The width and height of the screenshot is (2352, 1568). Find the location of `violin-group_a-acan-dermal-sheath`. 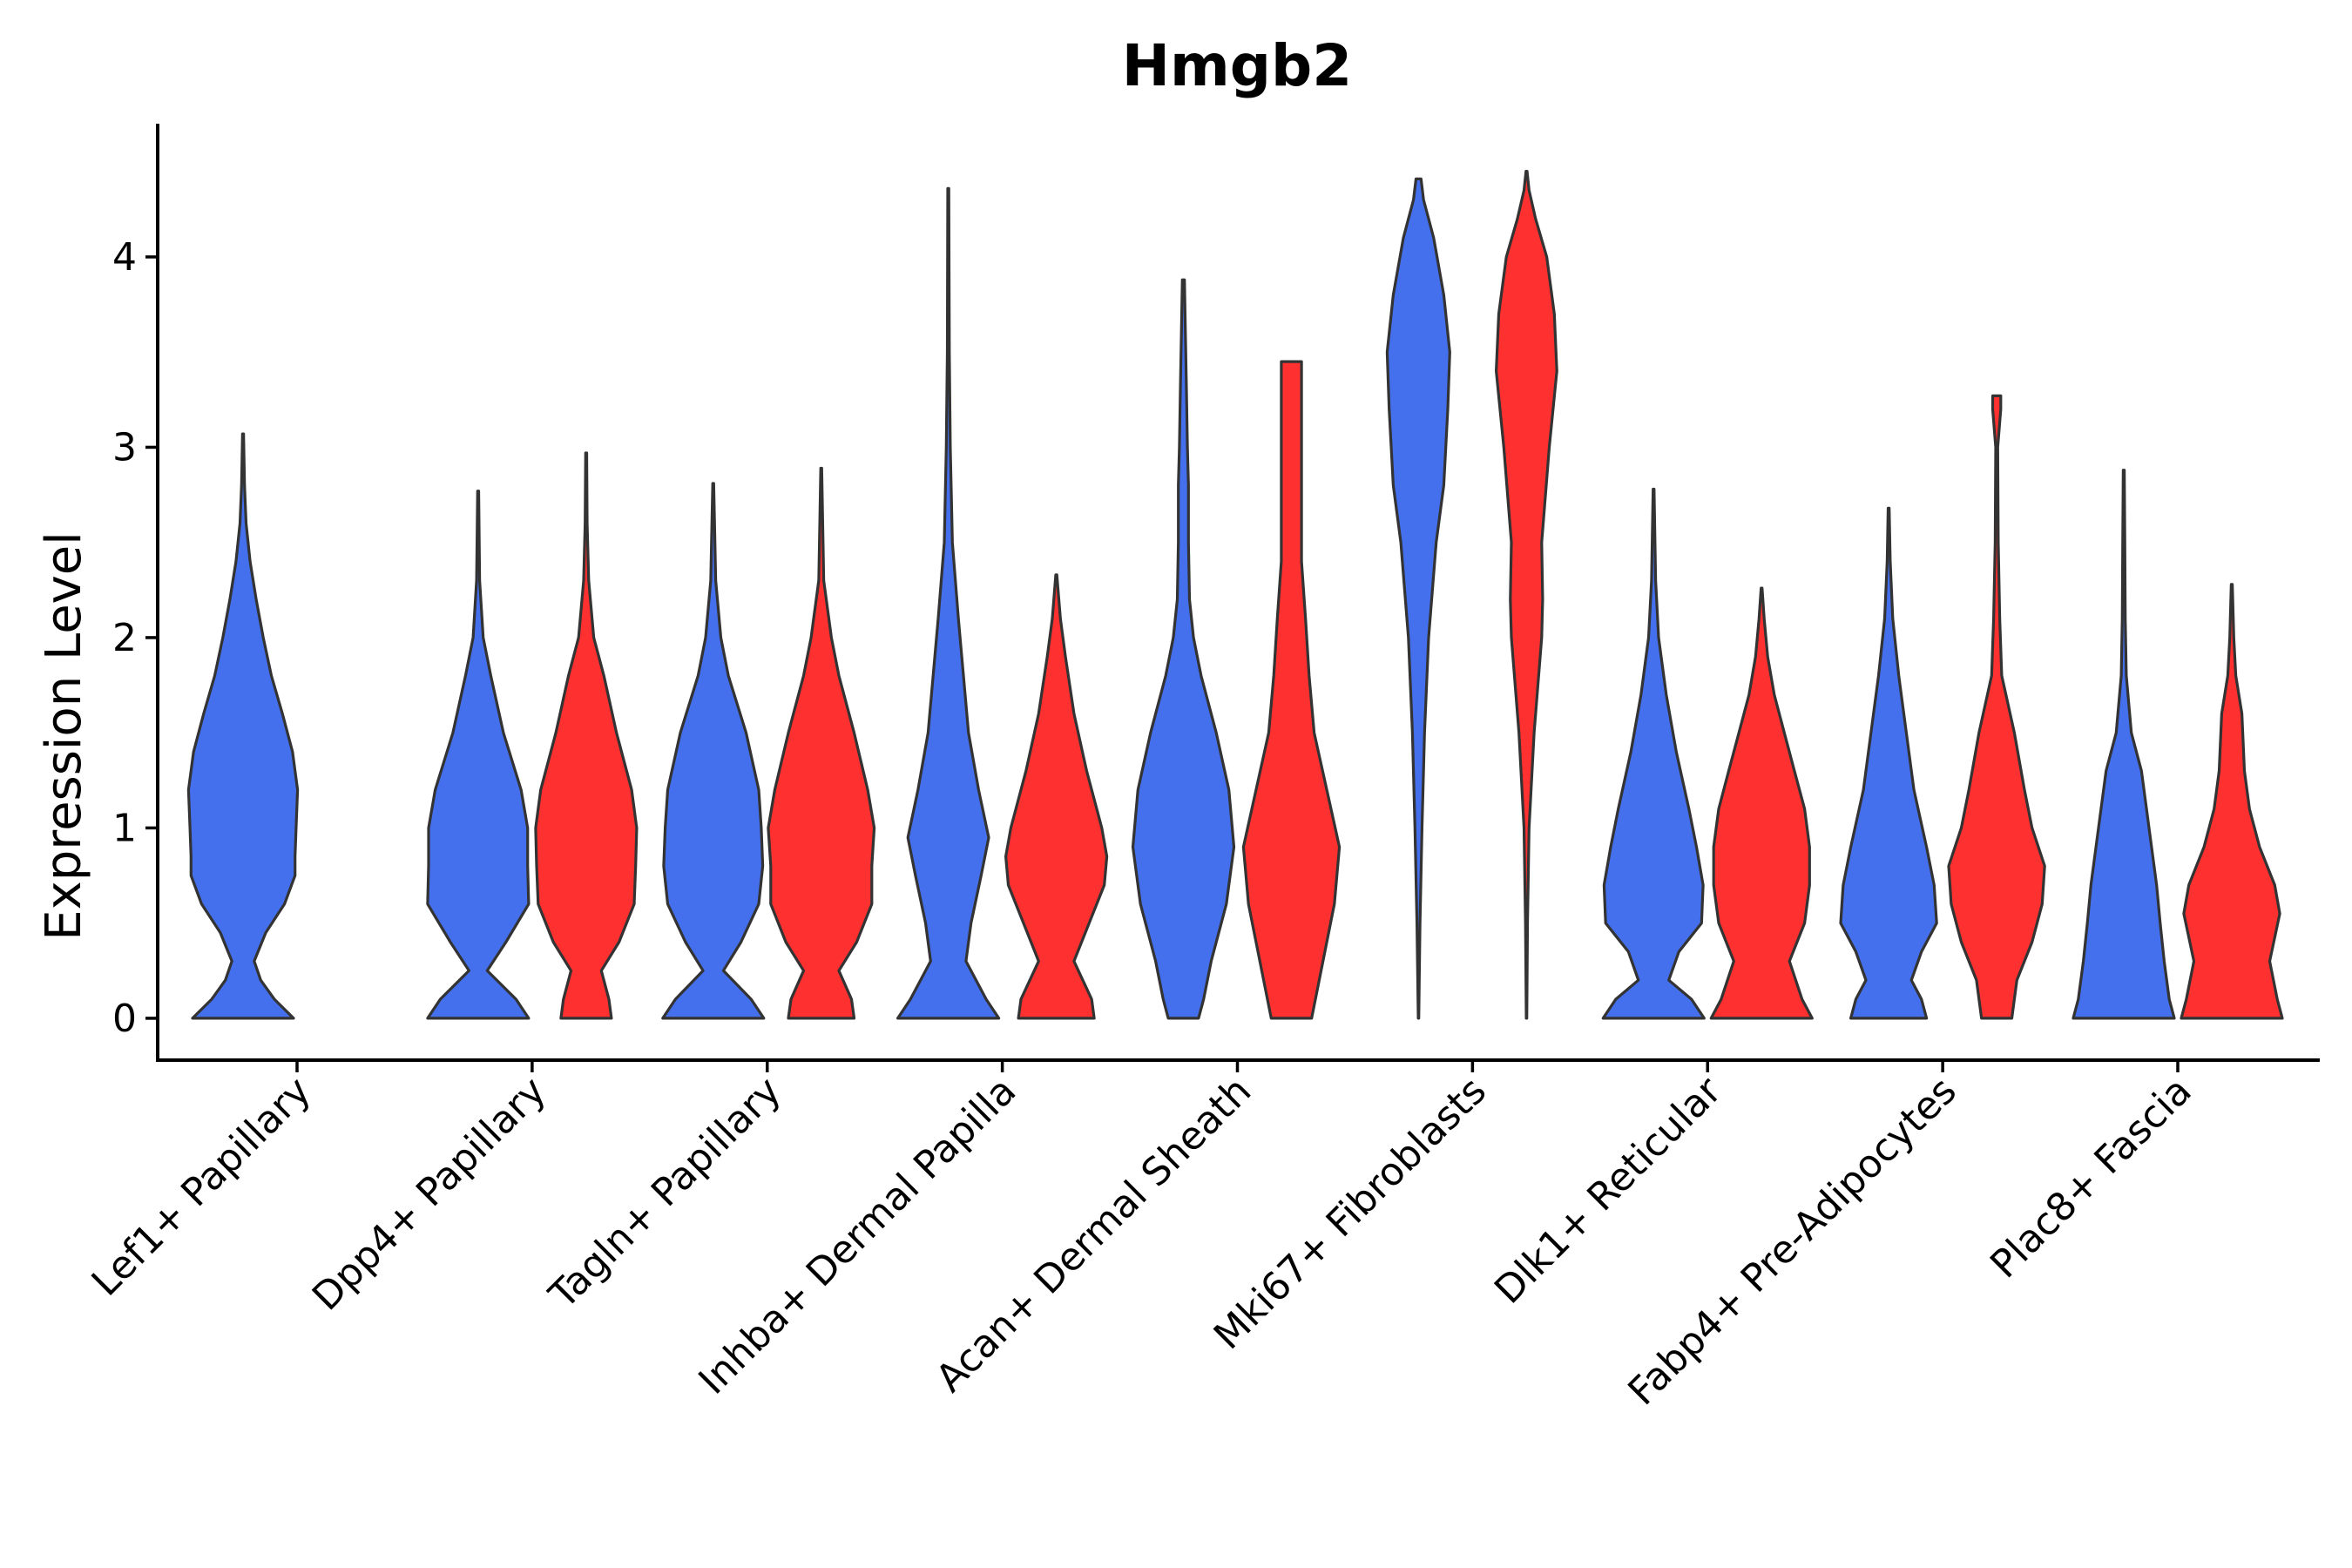

violin-group_a-acan-dermal-sheath is located at coordinates (1183, 649).